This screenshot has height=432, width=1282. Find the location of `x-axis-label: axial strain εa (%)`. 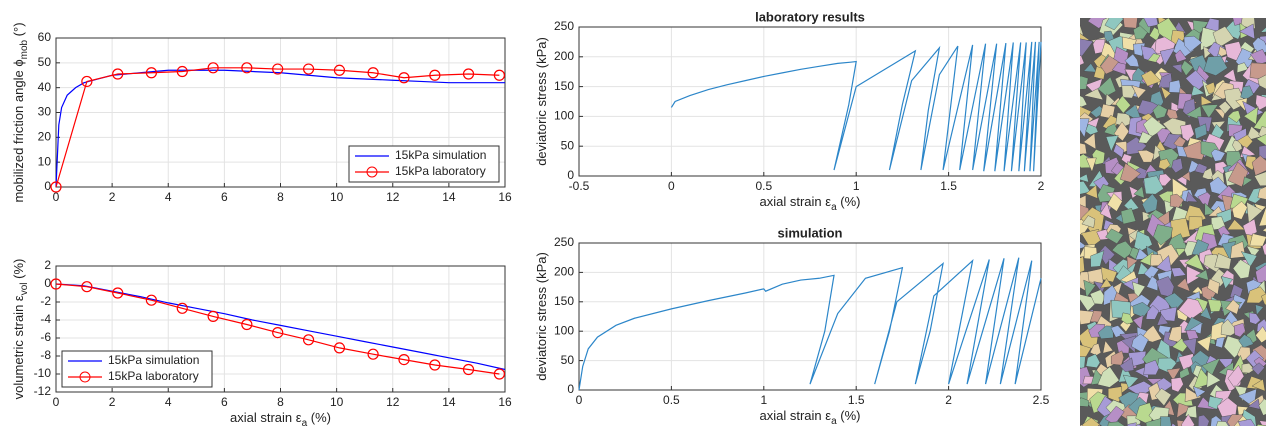

x-axis-label: axial strain εa (%) is located at coordinates (810, 203).